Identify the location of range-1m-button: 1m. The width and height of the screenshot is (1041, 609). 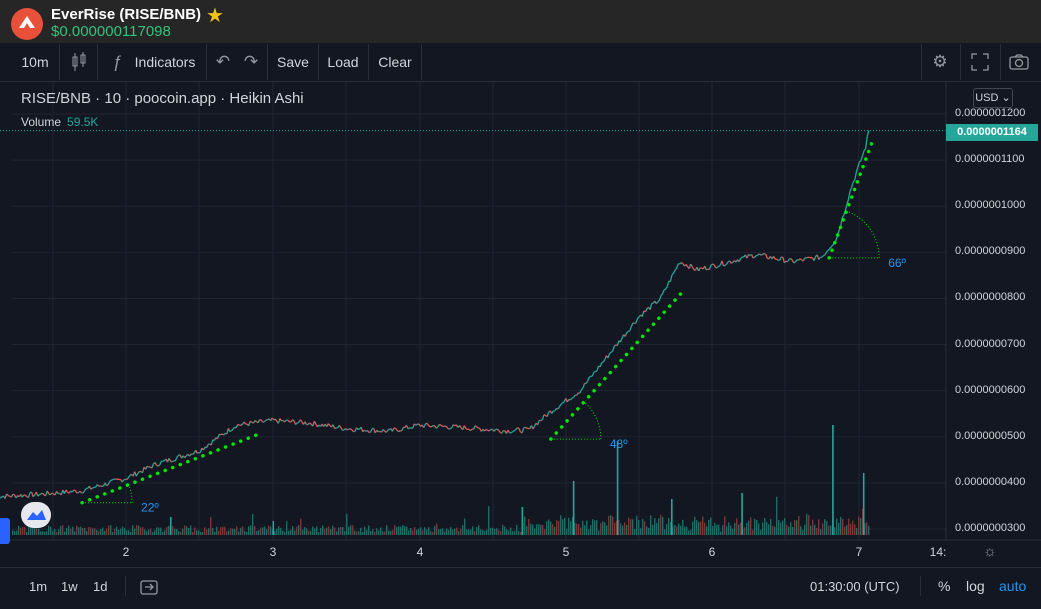
(38, 586).